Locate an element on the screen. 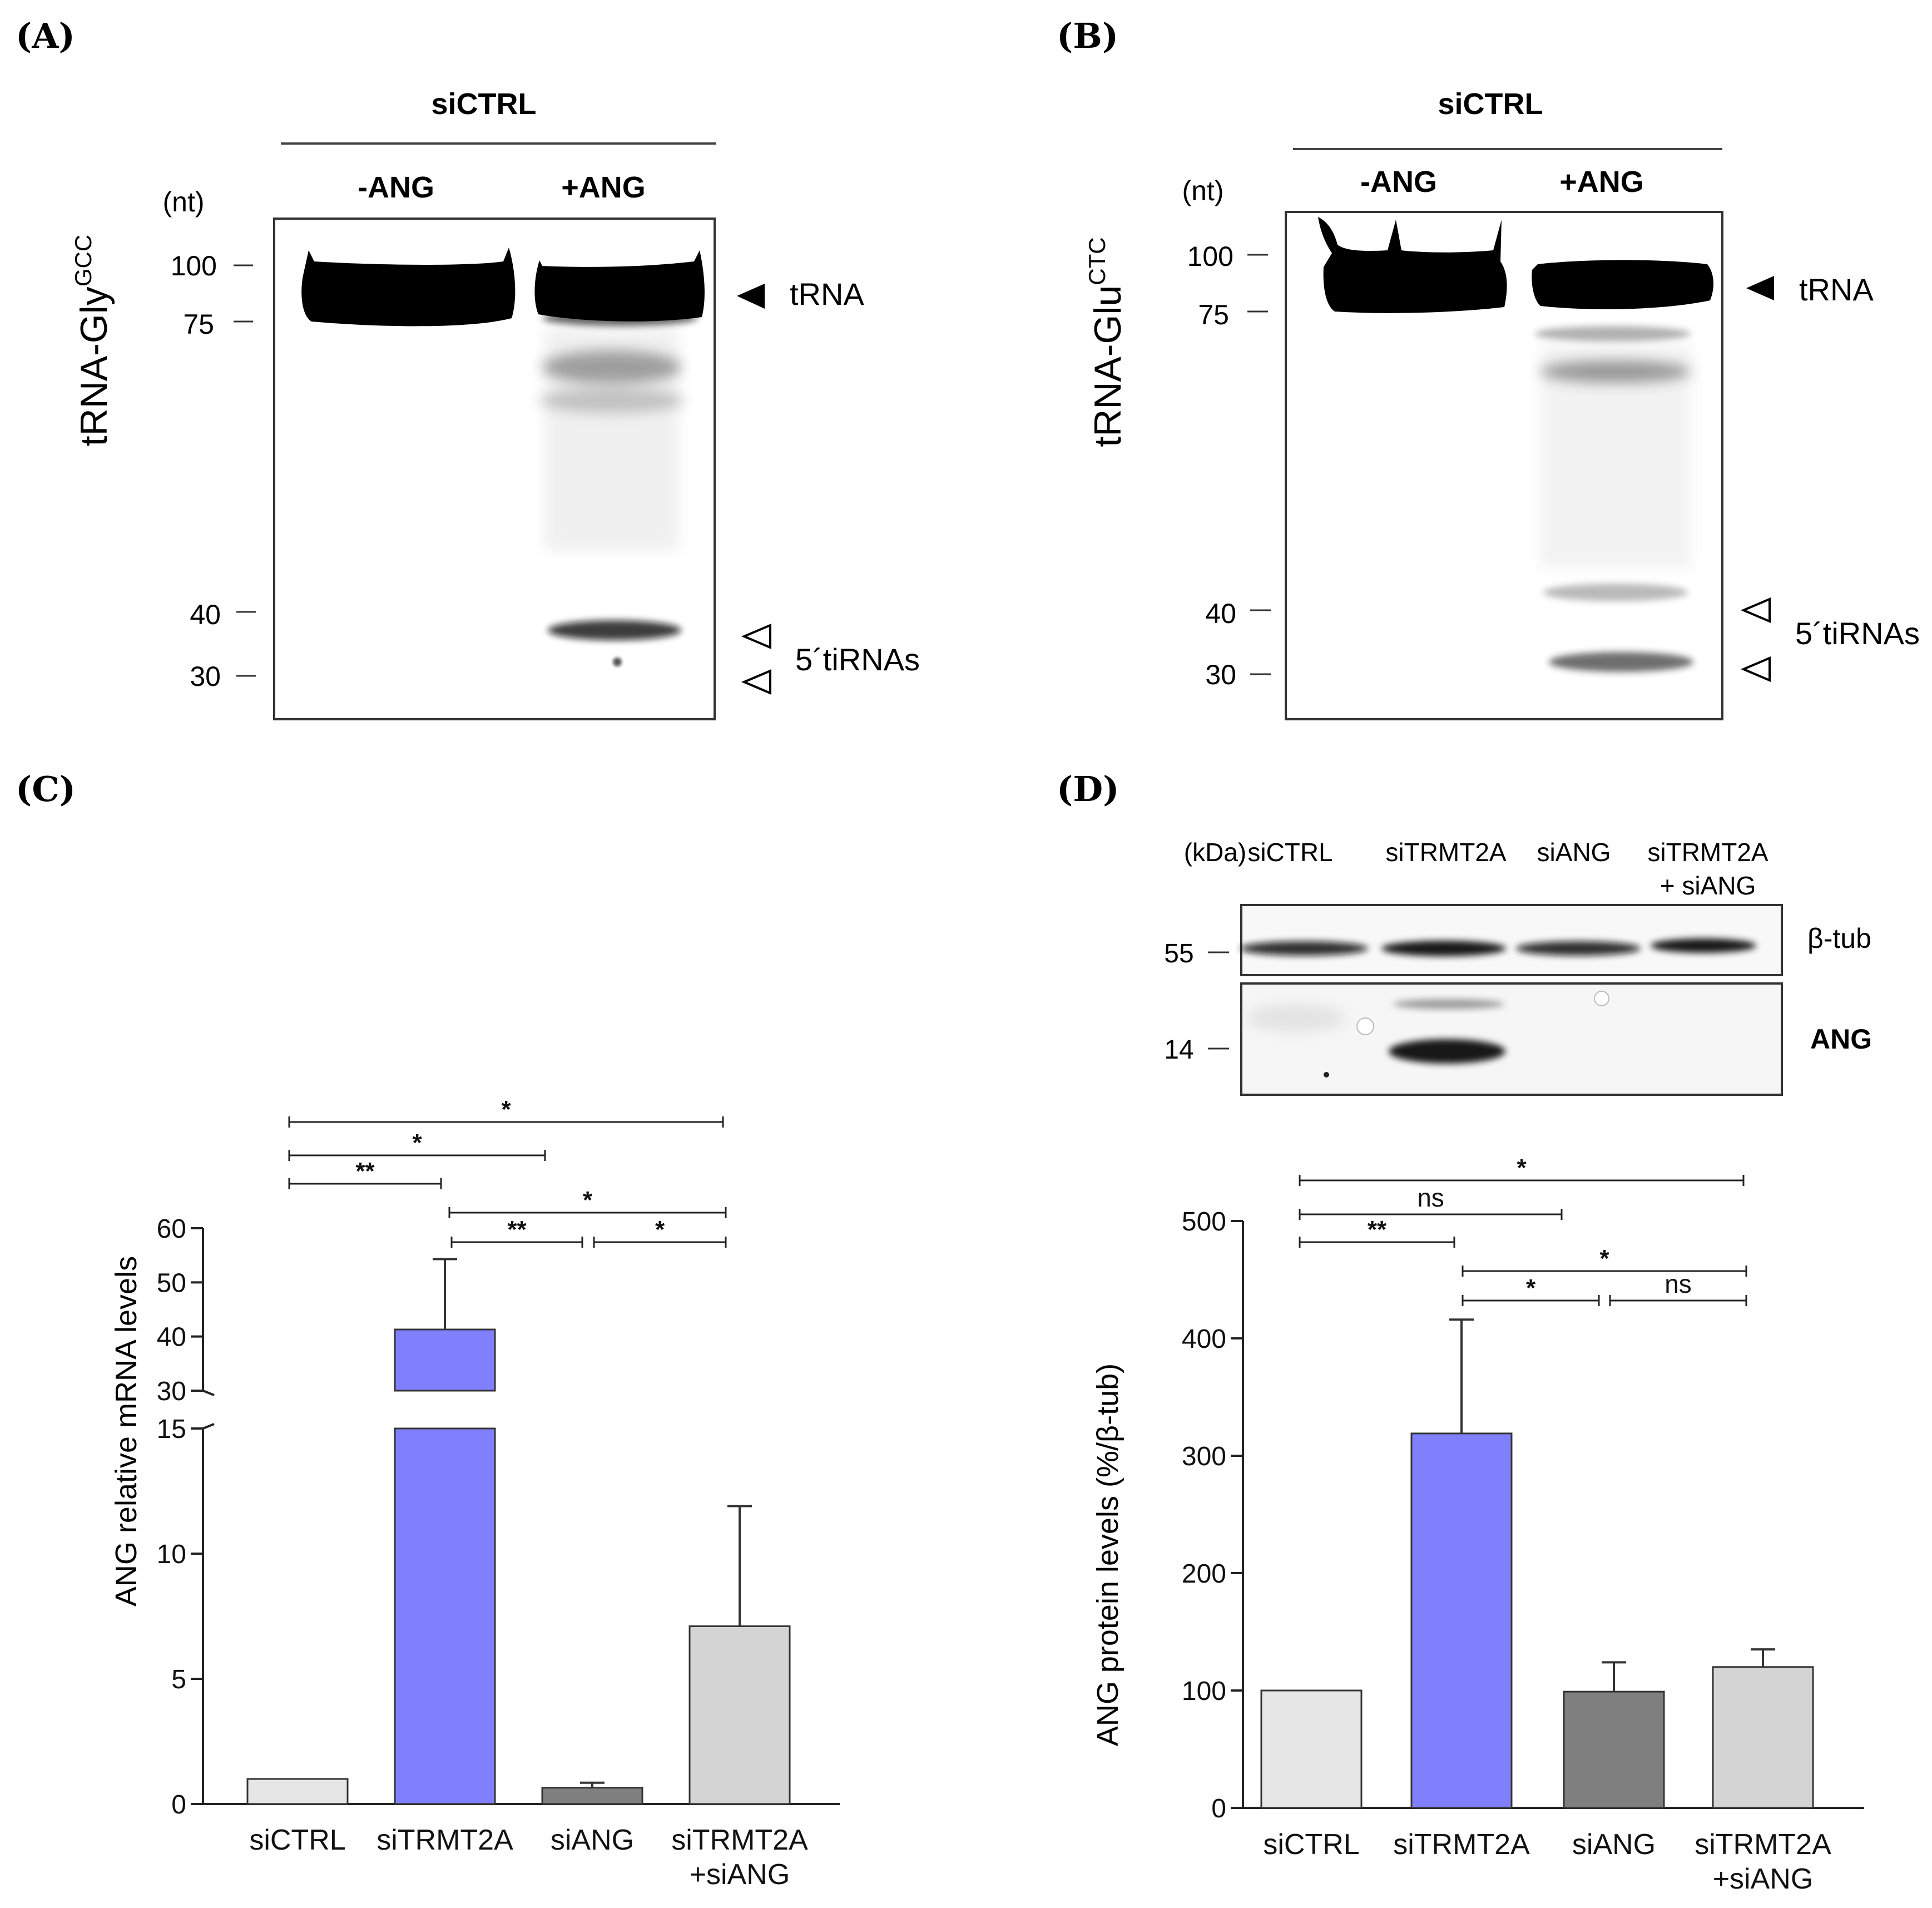  c-axis-break-lower is located at coordinates (208, 1426).